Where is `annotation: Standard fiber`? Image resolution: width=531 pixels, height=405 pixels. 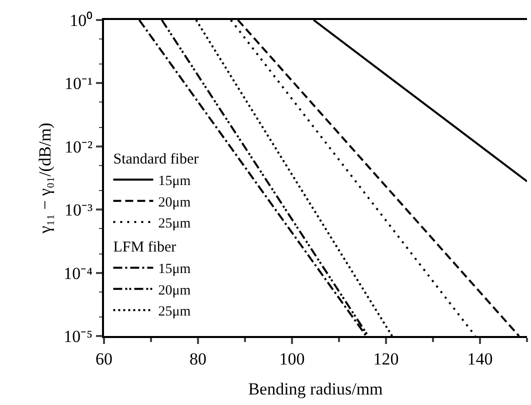
annotation: Standard fiber is located at coordinates (156, 160).